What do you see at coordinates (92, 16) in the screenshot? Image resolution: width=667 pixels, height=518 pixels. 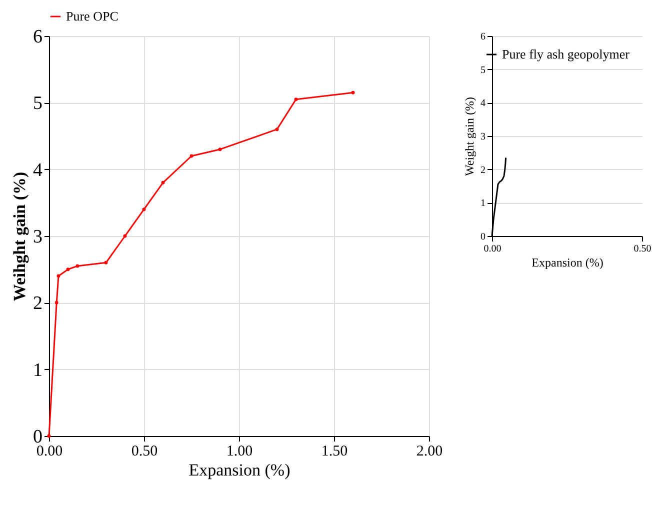 I see `legend-label: Pure OPC` at bounding box center [92, 16].